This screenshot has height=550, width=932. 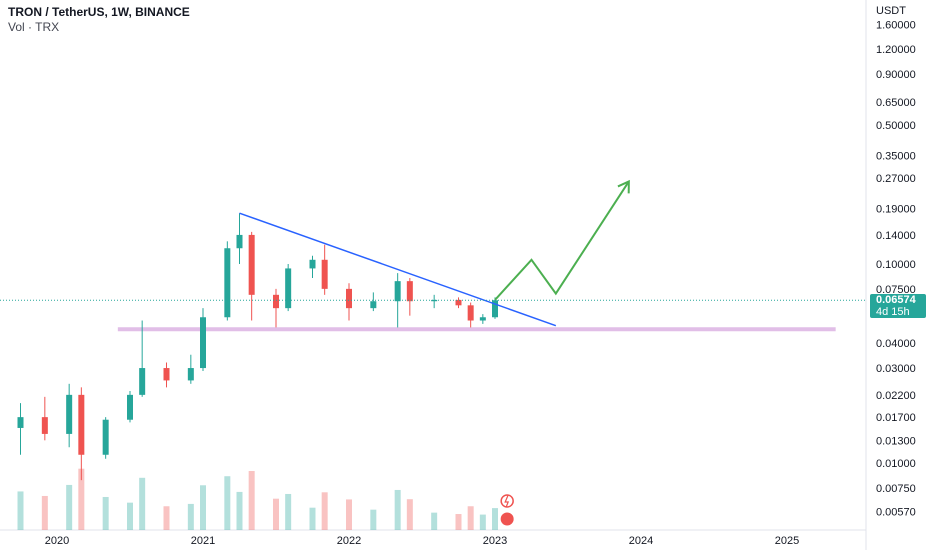 I want to click on price-tick-label: 0.14000, so click(x=896, y=236).